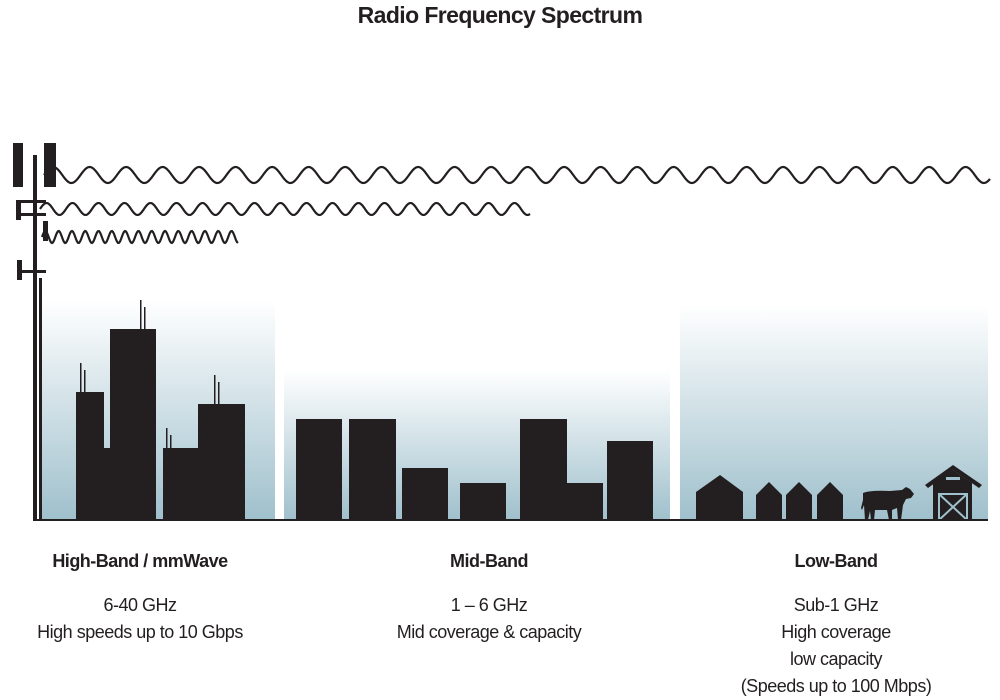  What do you see at coordinates (140, 561) in the screenshot?
I see `band-name: High-Band / mmWave` at bounding box center [140, 561].